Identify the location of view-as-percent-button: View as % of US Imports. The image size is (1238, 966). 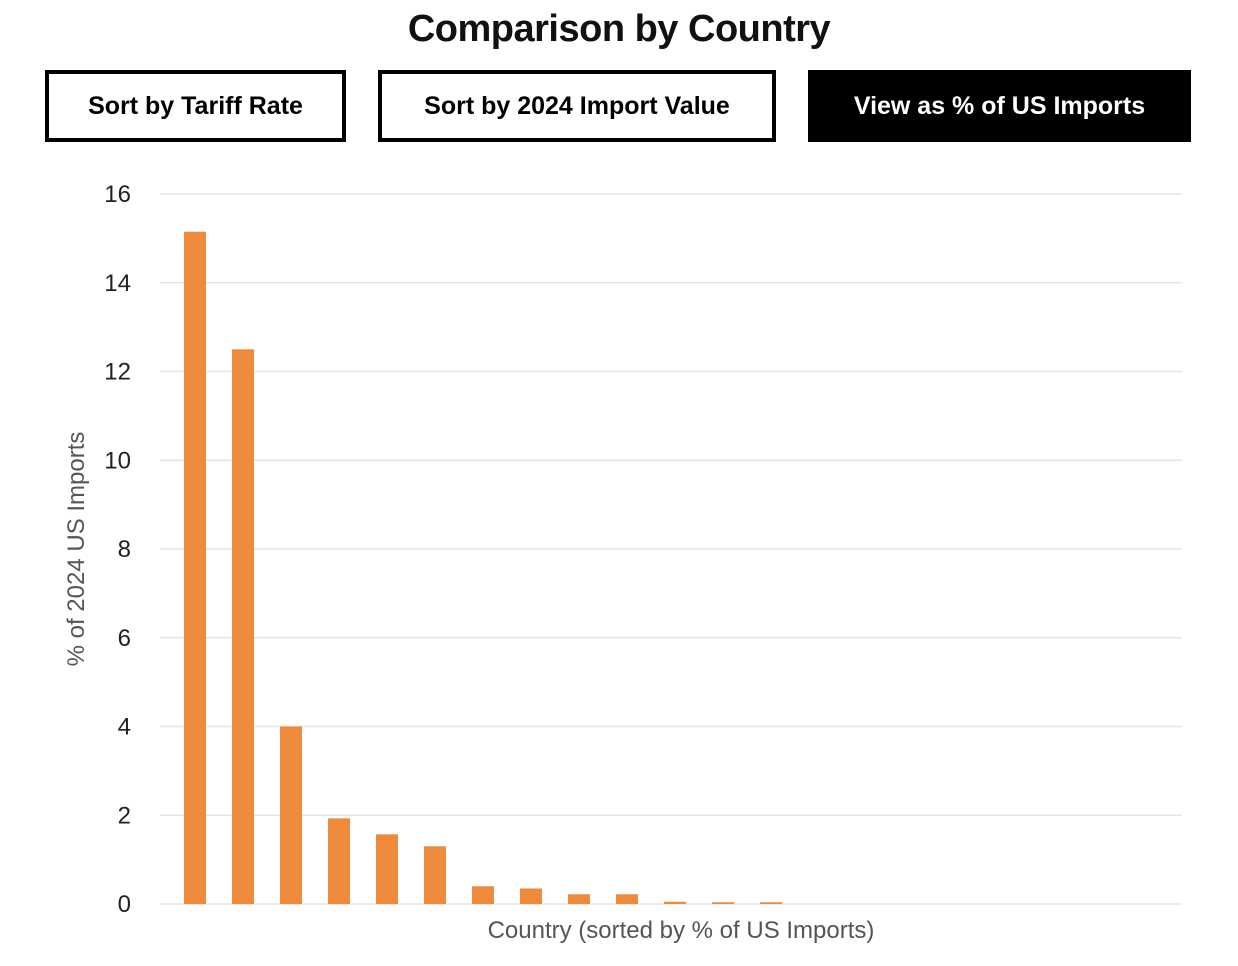
(999, 106).